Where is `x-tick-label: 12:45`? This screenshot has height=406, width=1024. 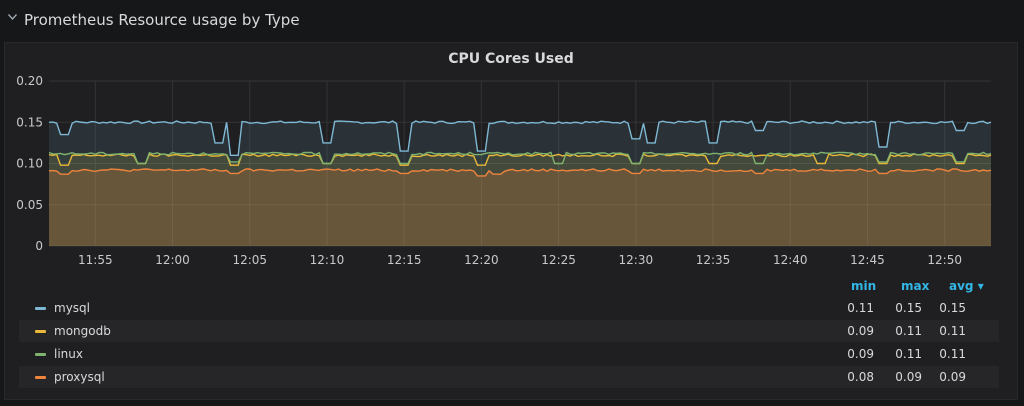
x-tick-label: 12:45 is located at coordinates (867, 260).